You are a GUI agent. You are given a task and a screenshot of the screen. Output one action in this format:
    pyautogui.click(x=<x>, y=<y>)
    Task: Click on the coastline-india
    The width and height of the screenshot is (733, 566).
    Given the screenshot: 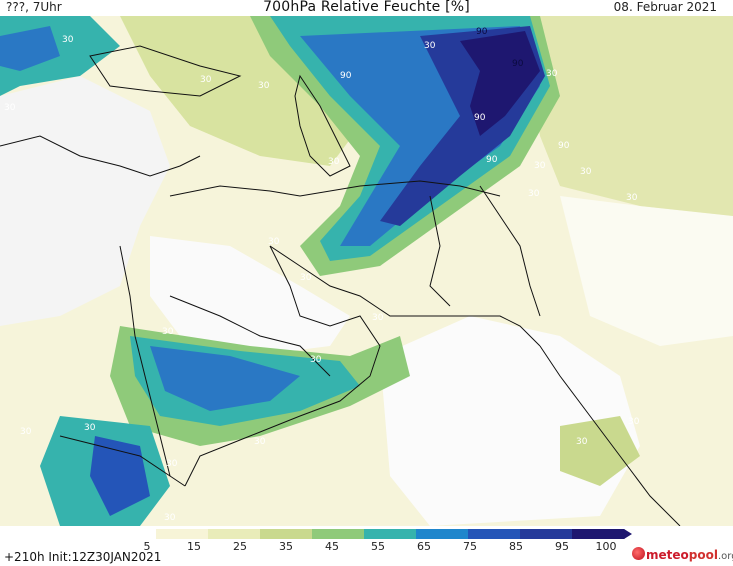 What is the action you would take?
    pyautogui.click(x=610, y=435)
    